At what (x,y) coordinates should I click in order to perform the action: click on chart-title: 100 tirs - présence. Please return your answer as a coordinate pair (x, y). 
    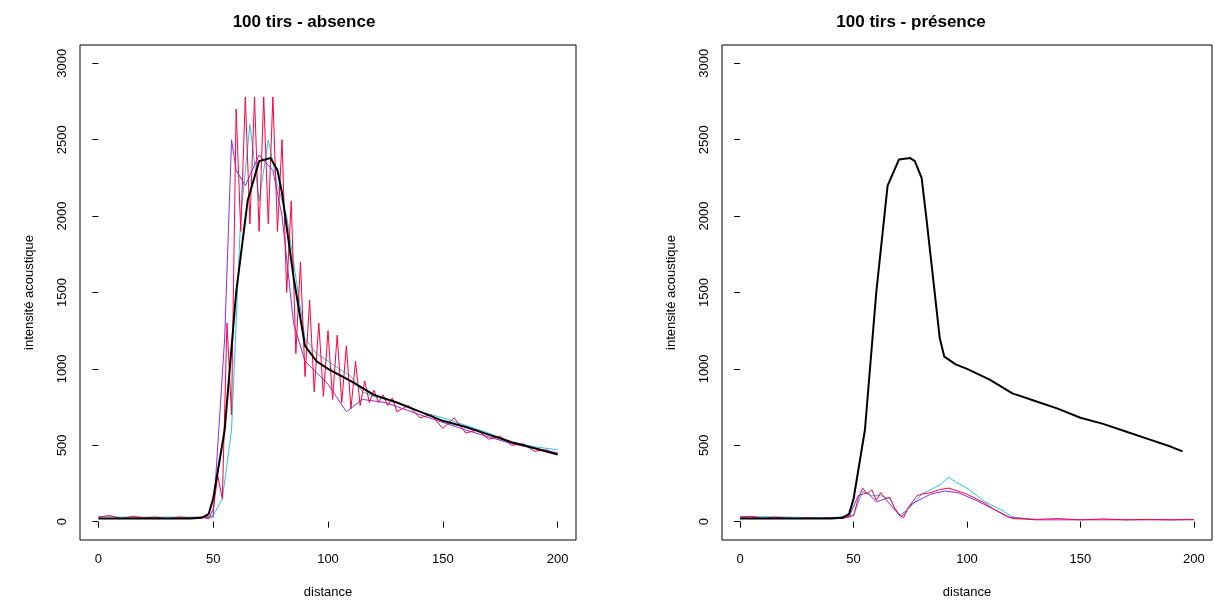
    Looking at the image, I should click on (911, 21).